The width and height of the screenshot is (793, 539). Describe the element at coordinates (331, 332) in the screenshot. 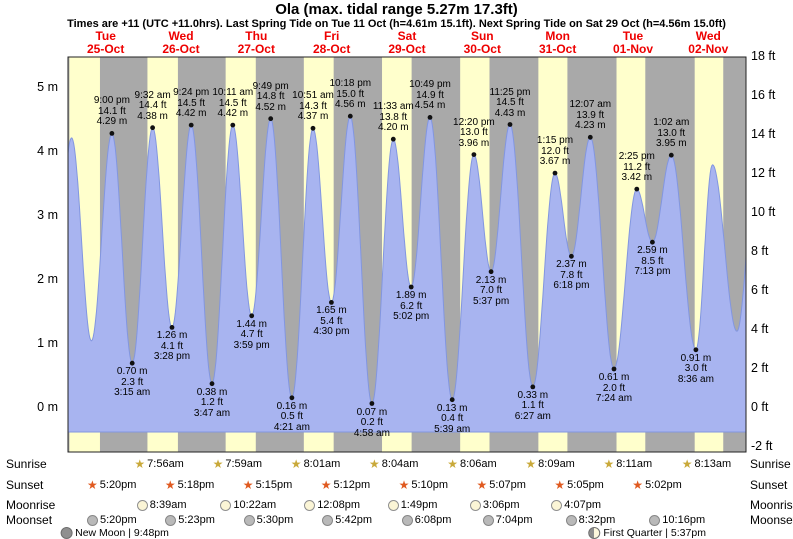

I see `tide-label-line: 4:30 pm` at that location.